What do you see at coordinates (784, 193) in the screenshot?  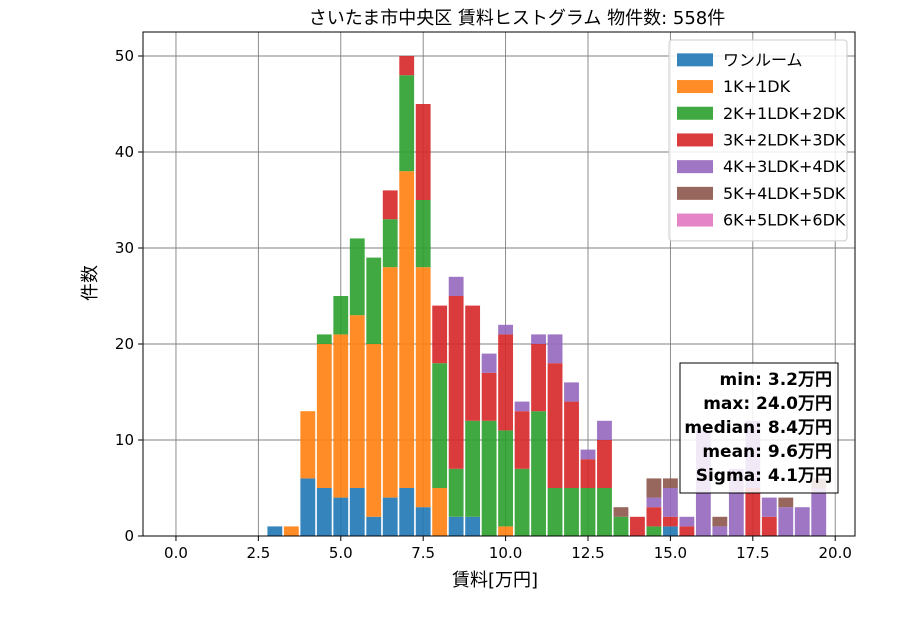 I see `legend-label: 5K+4LDK+5DK` at bounding box center [784, 193].